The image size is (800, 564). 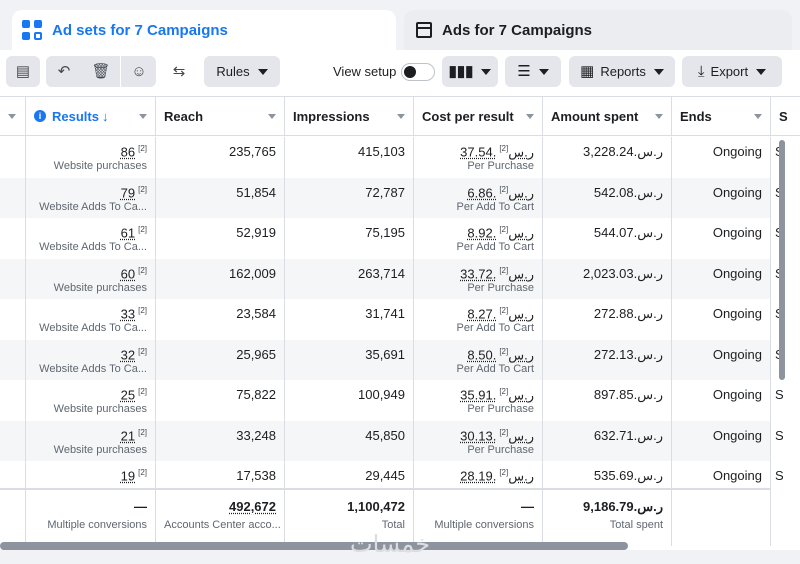 I want to click on results-main: 32 [2], so click(x=134, y=354).